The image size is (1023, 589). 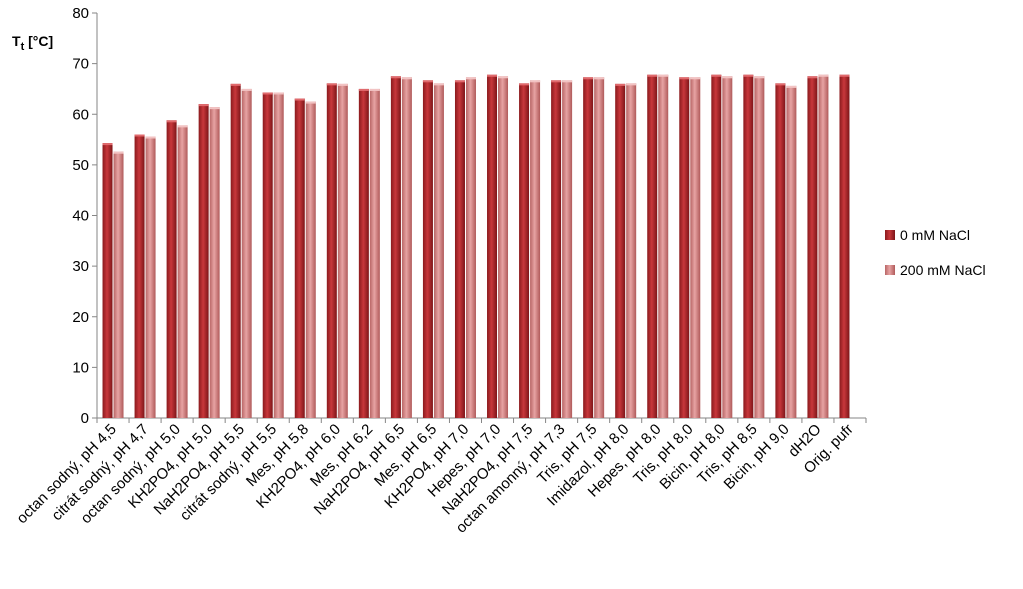 What do you see at coordinates (32, 43) in the screenshot?
I see `y-axis-label: Tt [°C]` at bounding box center [32, 43].